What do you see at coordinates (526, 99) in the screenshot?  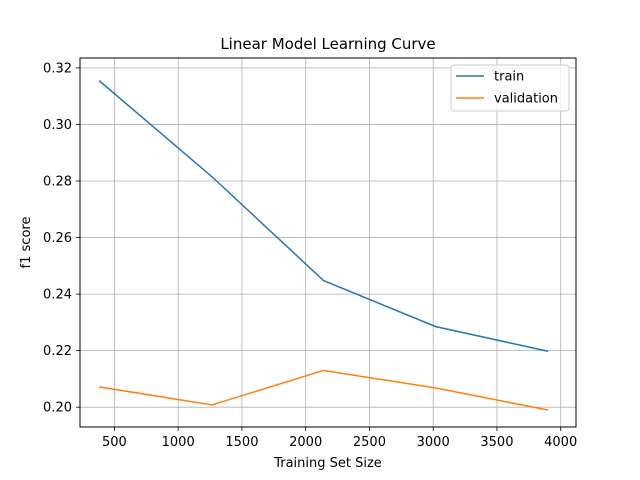 I see `legend-label-validation: validation` at bounding box center [526, 99].